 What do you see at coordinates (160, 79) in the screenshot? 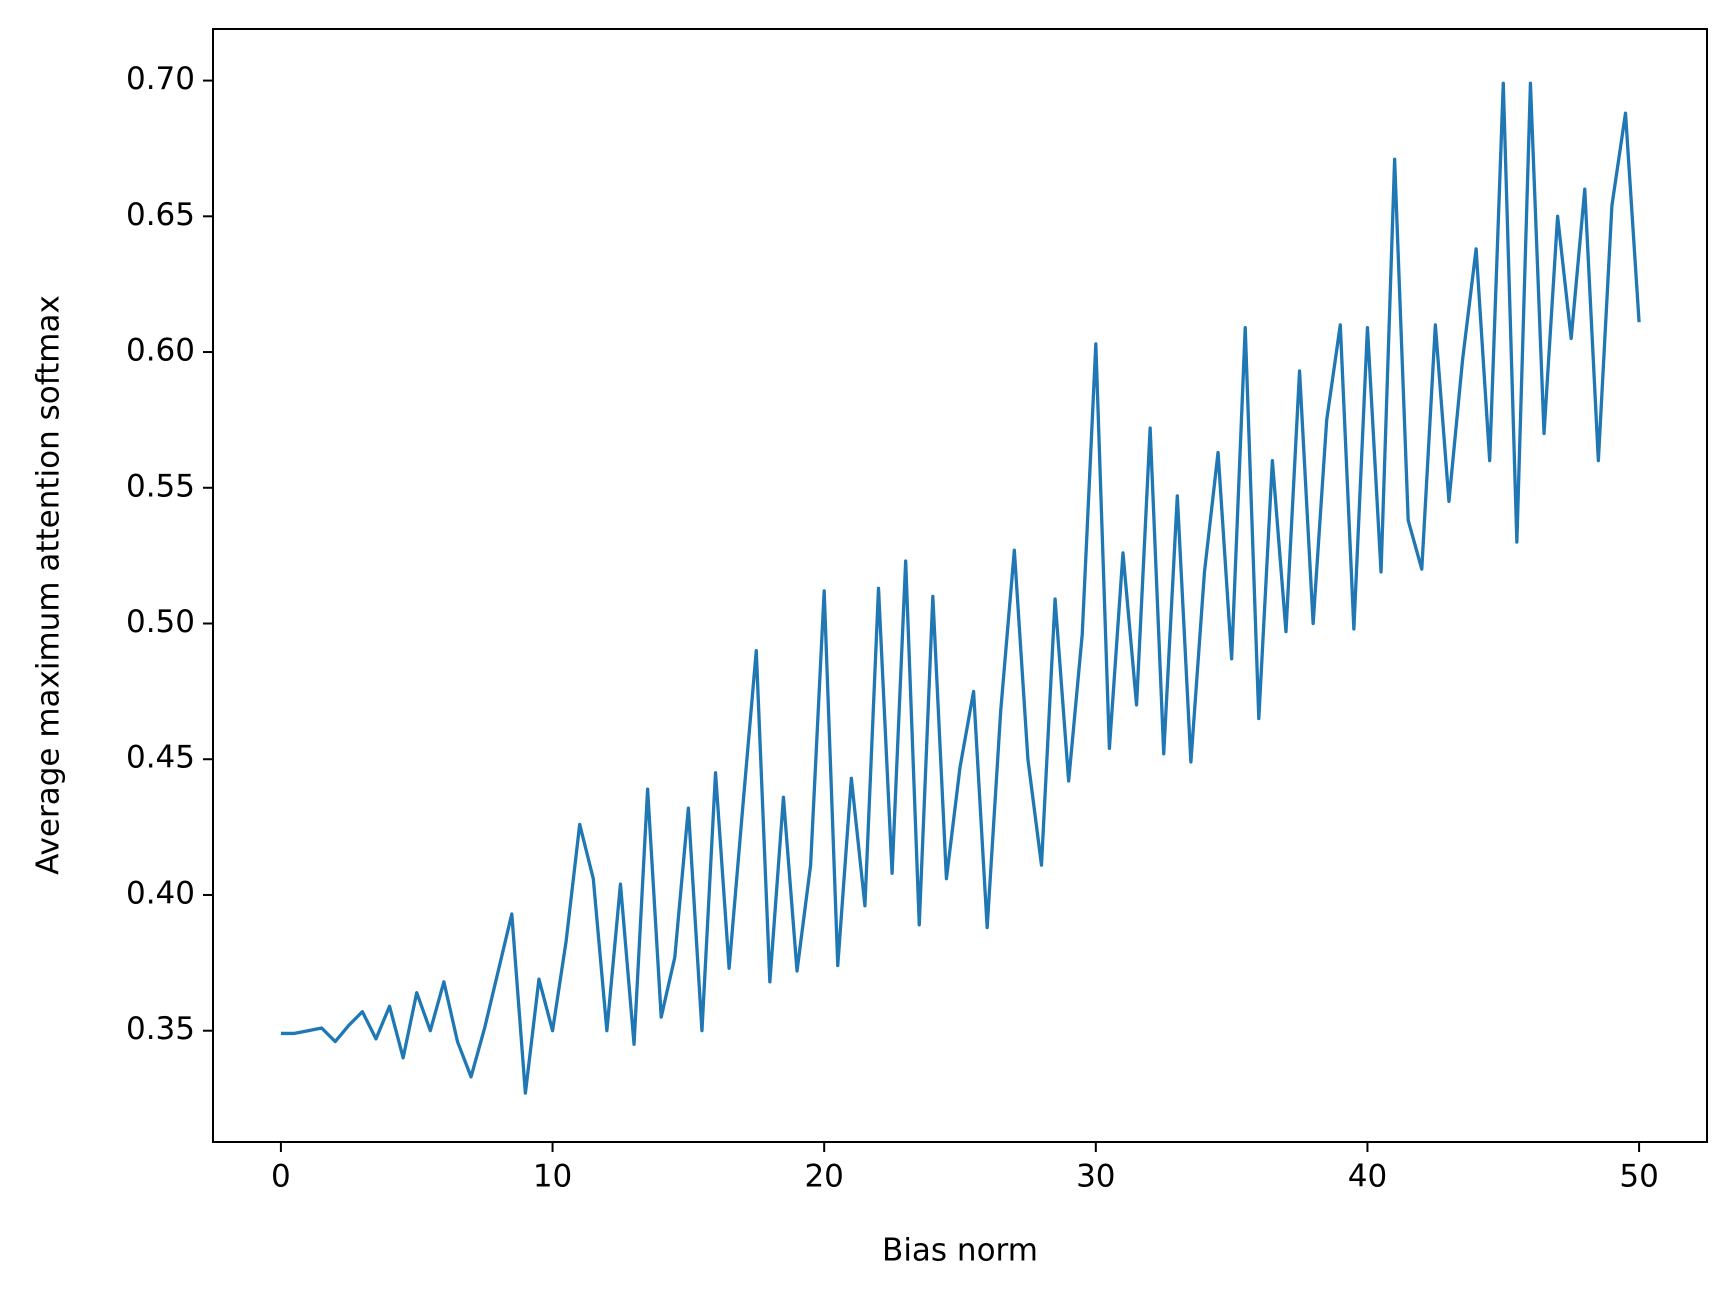
I see `y-tick-label: 0.70` at bounding box center [160, 79].